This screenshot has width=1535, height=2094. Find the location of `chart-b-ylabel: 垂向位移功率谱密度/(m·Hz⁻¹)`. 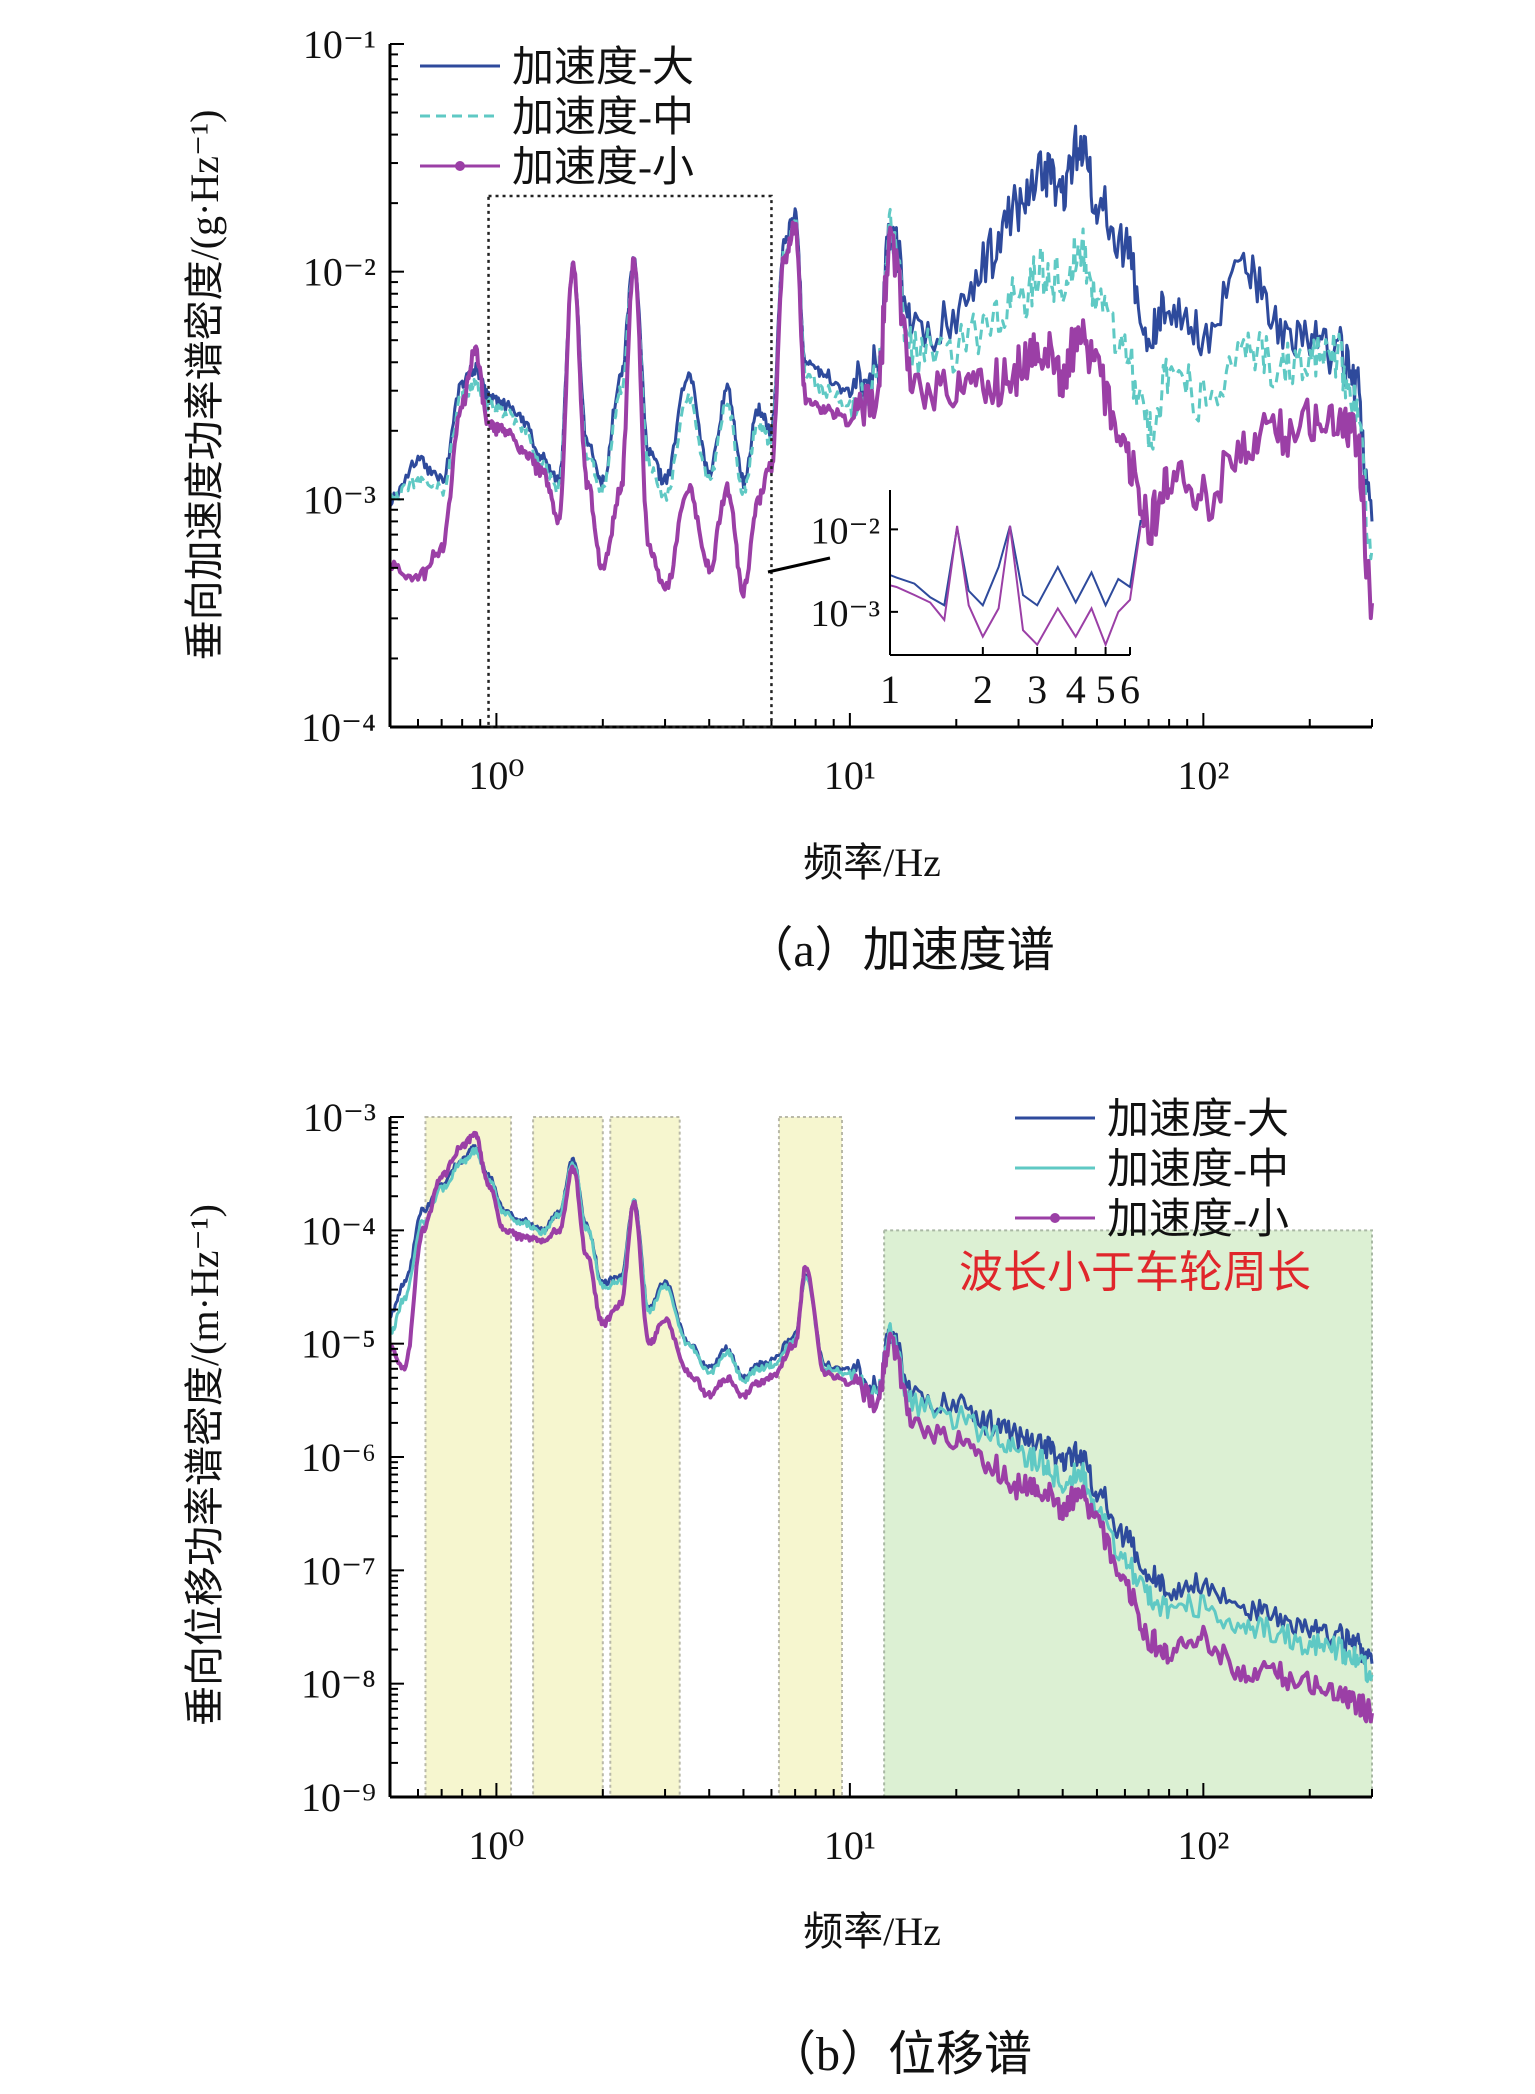

chart-b-ylabel: 垂向位移功率谱密度/(m·Hz⁻¹) is located at coordinates (204, 1465).